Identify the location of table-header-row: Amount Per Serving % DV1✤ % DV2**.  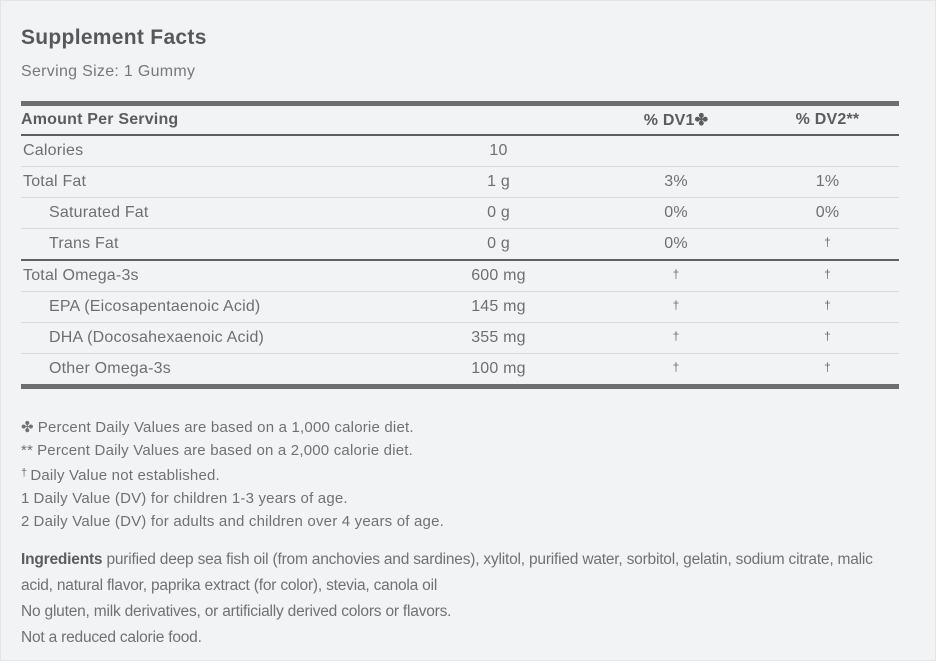
(460, 121).